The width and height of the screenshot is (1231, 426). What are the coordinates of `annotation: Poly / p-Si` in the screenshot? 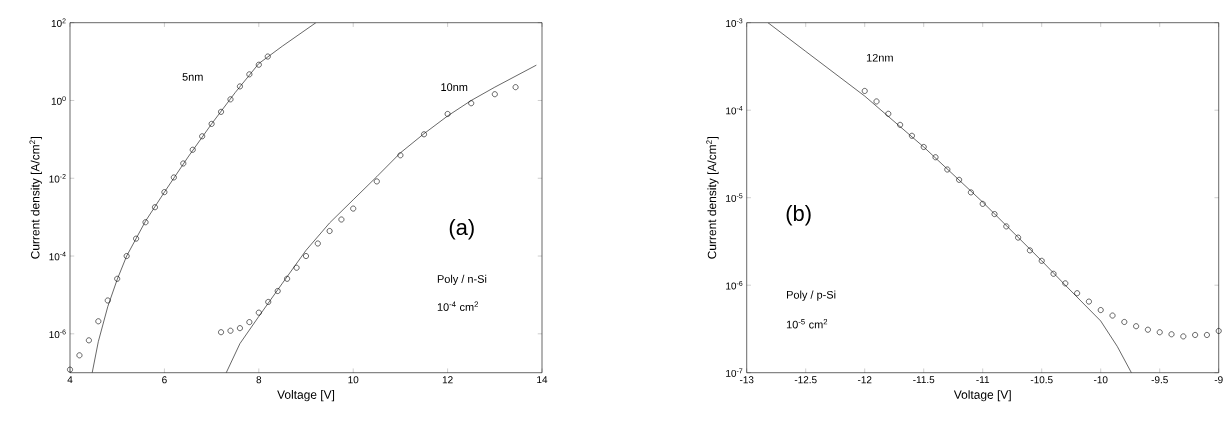 It's located at (811, 295).